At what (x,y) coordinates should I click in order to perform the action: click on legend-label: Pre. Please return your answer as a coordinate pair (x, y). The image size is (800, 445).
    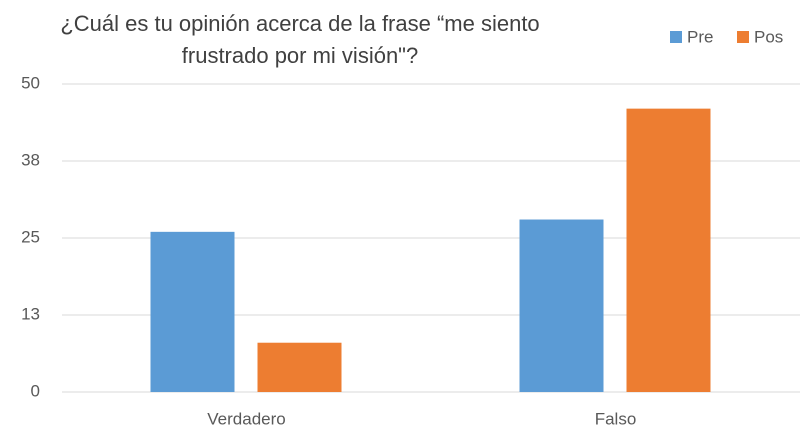
    Looking at the image, I should click on (700, 36).